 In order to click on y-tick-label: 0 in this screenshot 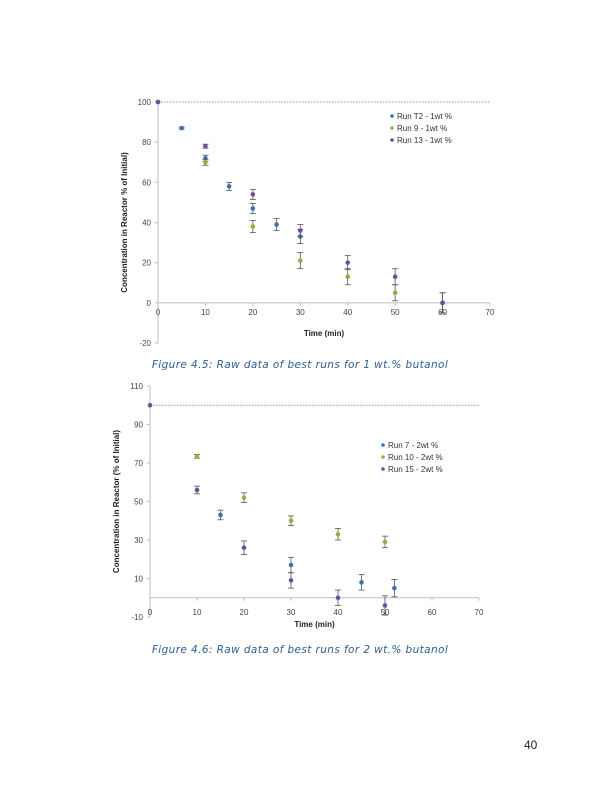, I will do `click(149, 303)`.